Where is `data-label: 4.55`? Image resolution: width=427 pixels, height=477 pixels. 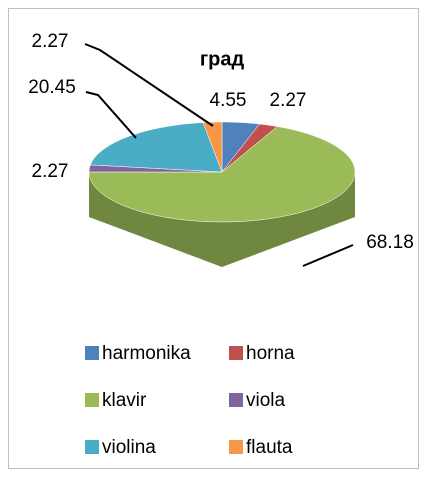
data-label: 4.55 is located at coordinates (228, 100).